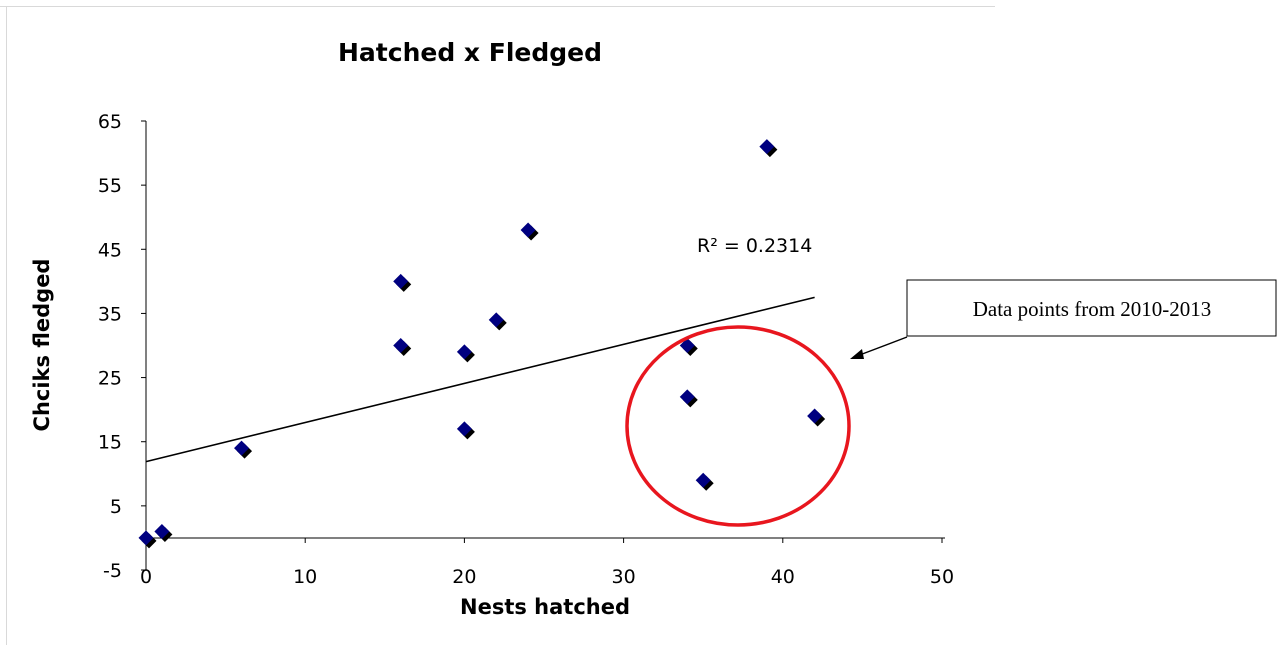  What do you see at coordinates (624, 577) in the screenshot?
I see `x-tick-label: 30` at bounding box center [624, 577].